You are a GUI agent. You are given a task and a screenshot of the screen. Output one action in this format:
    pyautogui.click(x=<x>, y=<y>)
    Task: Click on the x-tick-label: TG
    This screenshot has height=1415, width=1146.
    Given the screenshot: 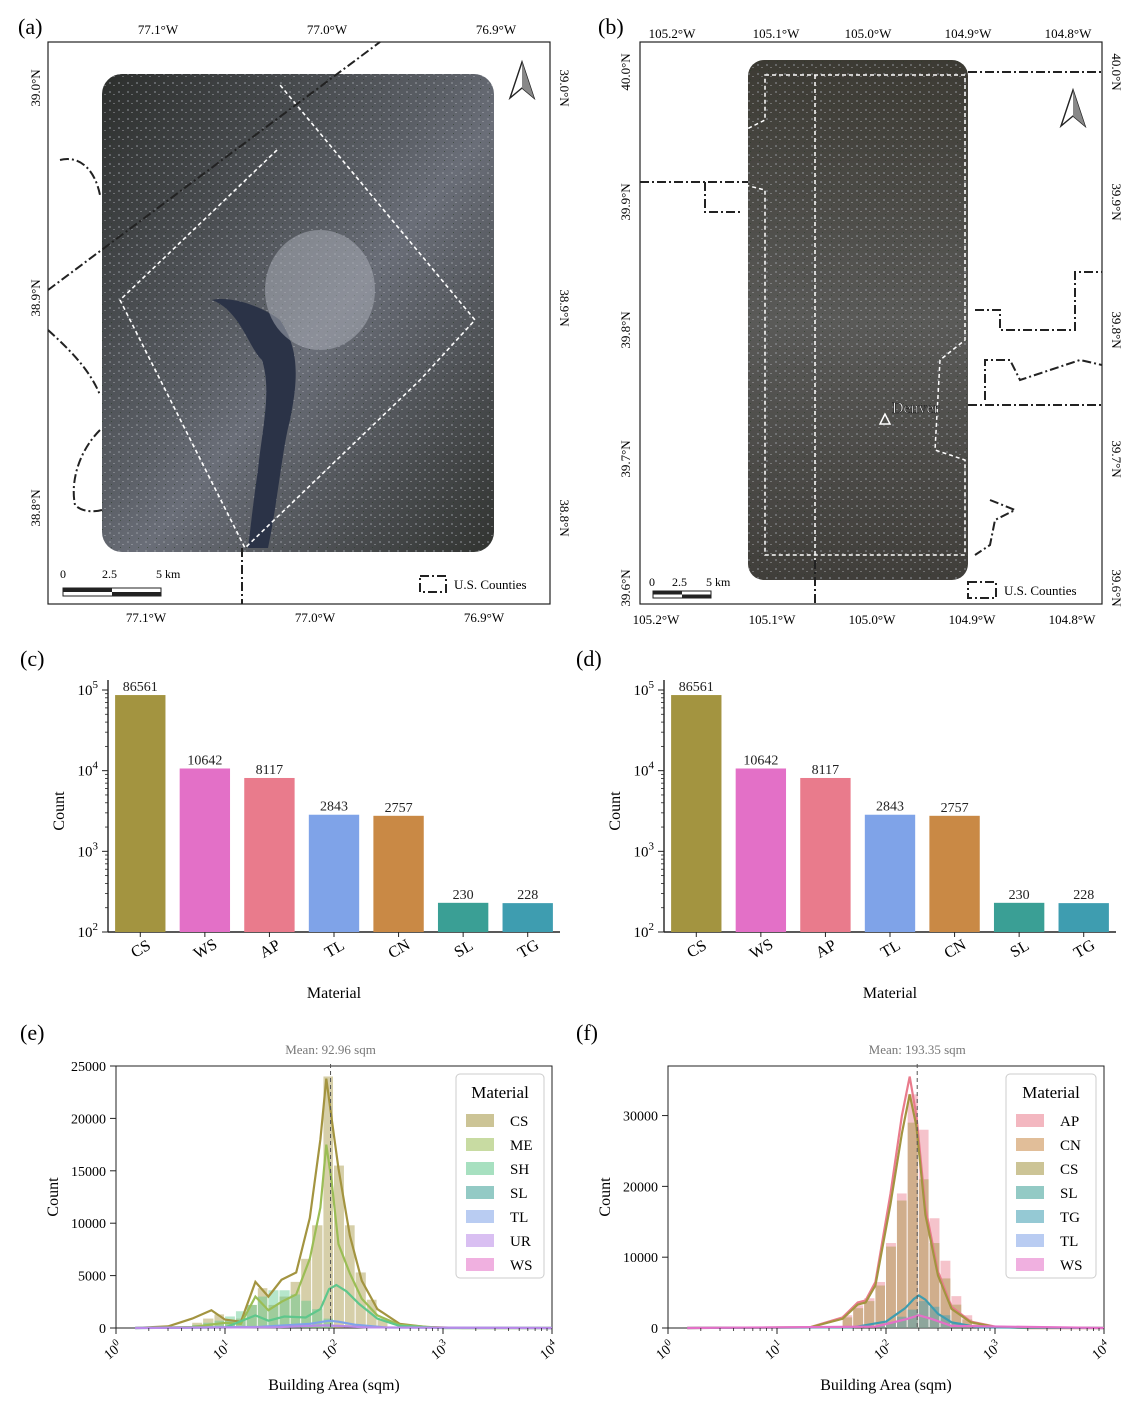 What is the action you would take?
    pyautogui.click(x=1084, y=949)
    